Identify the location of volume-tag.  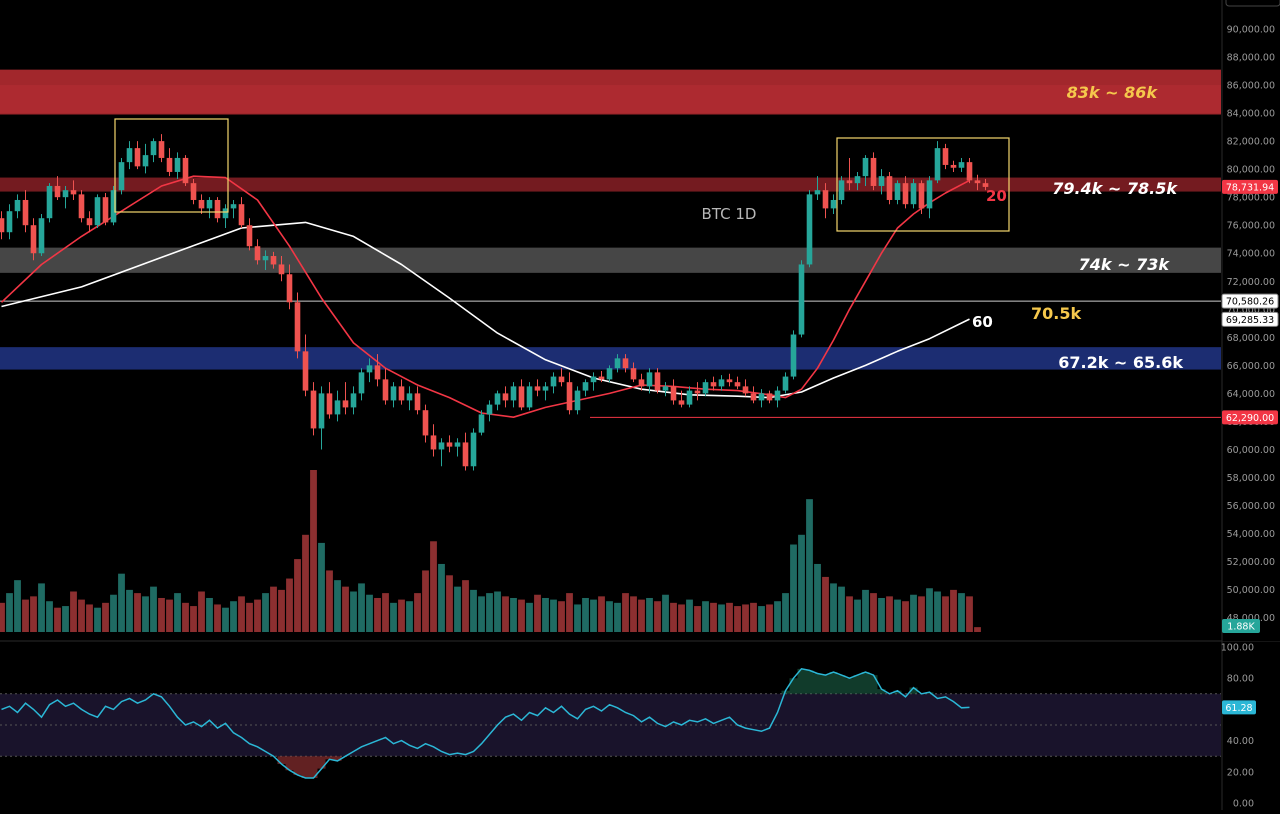
(1241, 626).